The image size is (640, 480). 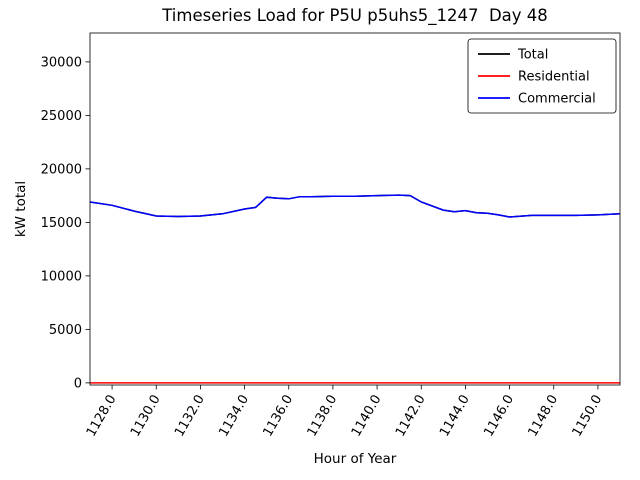 I want to click on y-tick-label: 0, so click(x=78, y=383).